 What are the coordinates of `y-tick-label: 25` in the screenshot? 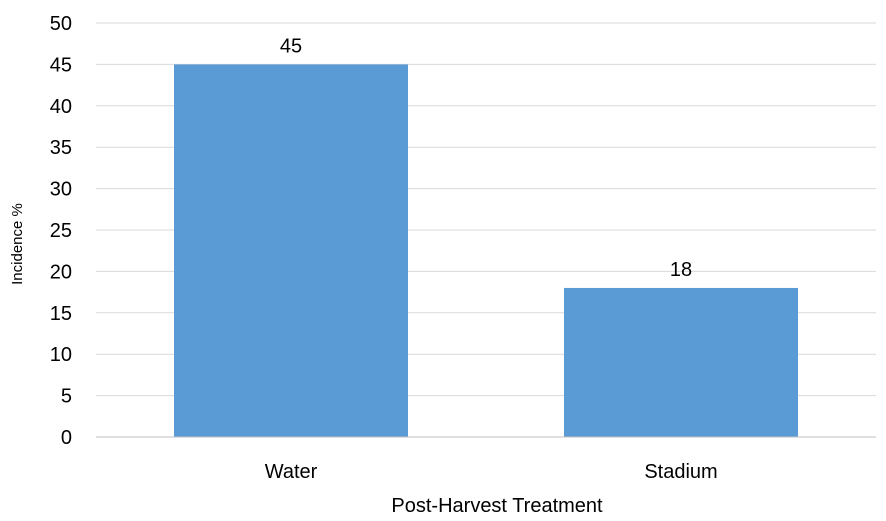 It's located at (61, 231).